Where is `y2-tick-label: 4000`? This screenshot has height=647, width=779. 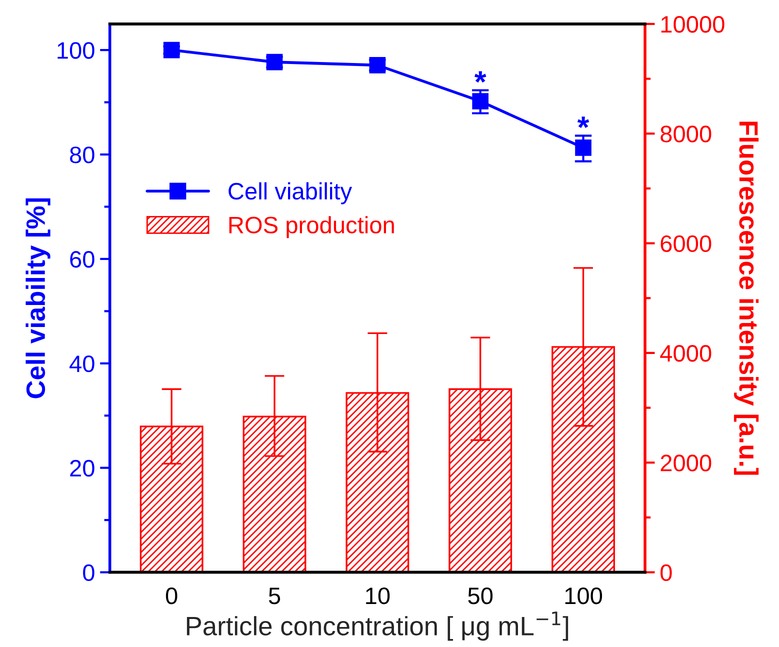
y2-tick-label: 4000 is located at coordinates (686, 353).